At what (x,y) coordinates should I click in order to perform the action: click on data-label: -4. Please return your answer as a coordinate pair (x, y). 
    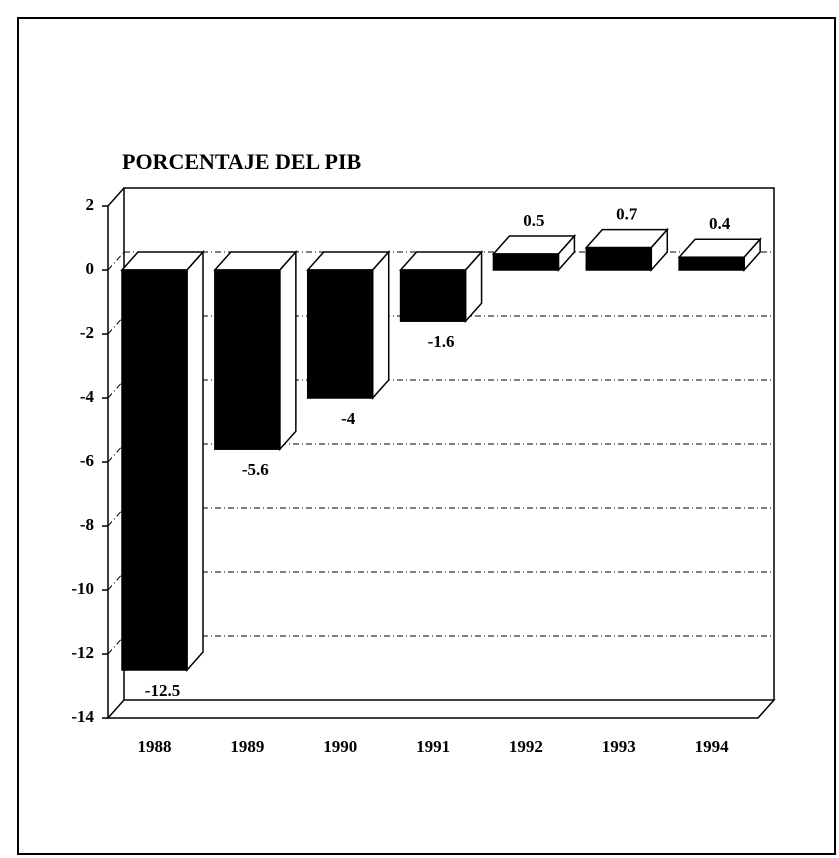
    Looking at the image, I should click on (348, 418).